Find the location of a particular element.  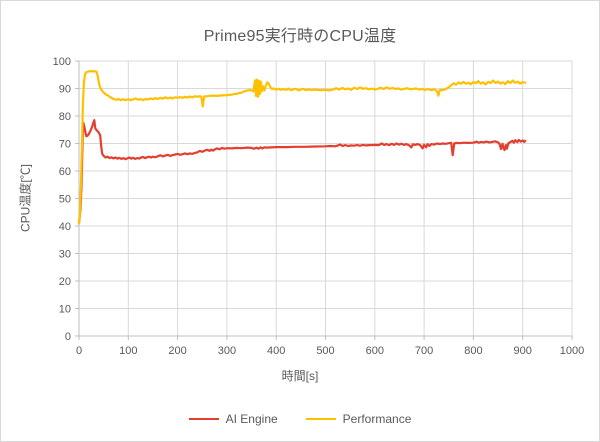

svg-text: 40 is located at coordinates (65, 227).